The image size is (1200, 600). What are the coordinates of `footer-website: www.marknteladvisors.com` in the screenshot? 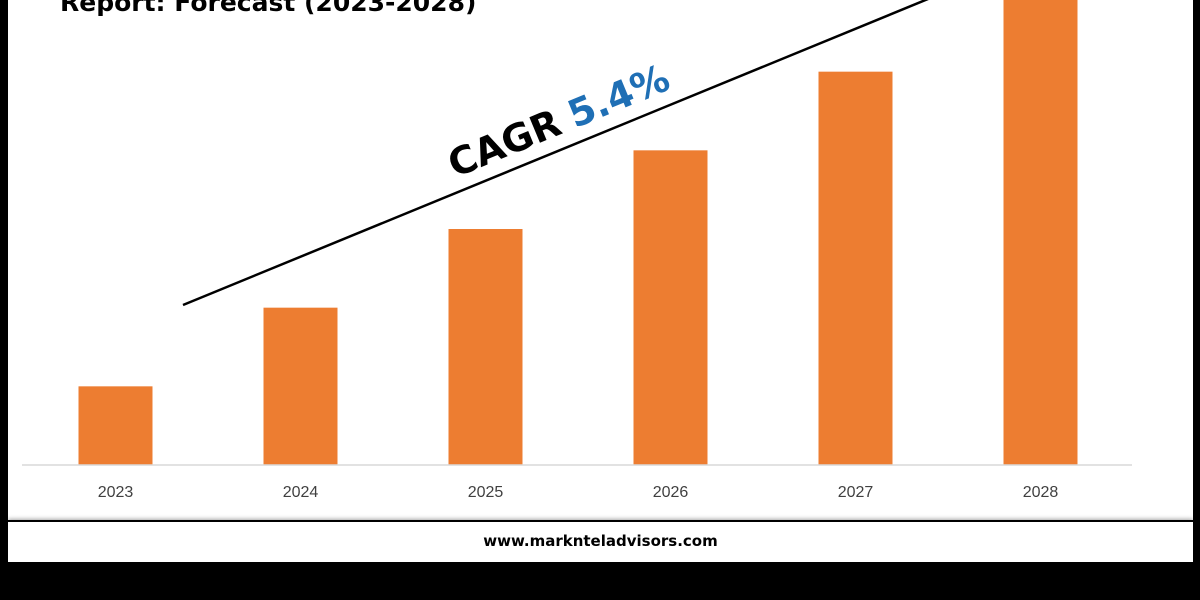 It's located at (600, 541).